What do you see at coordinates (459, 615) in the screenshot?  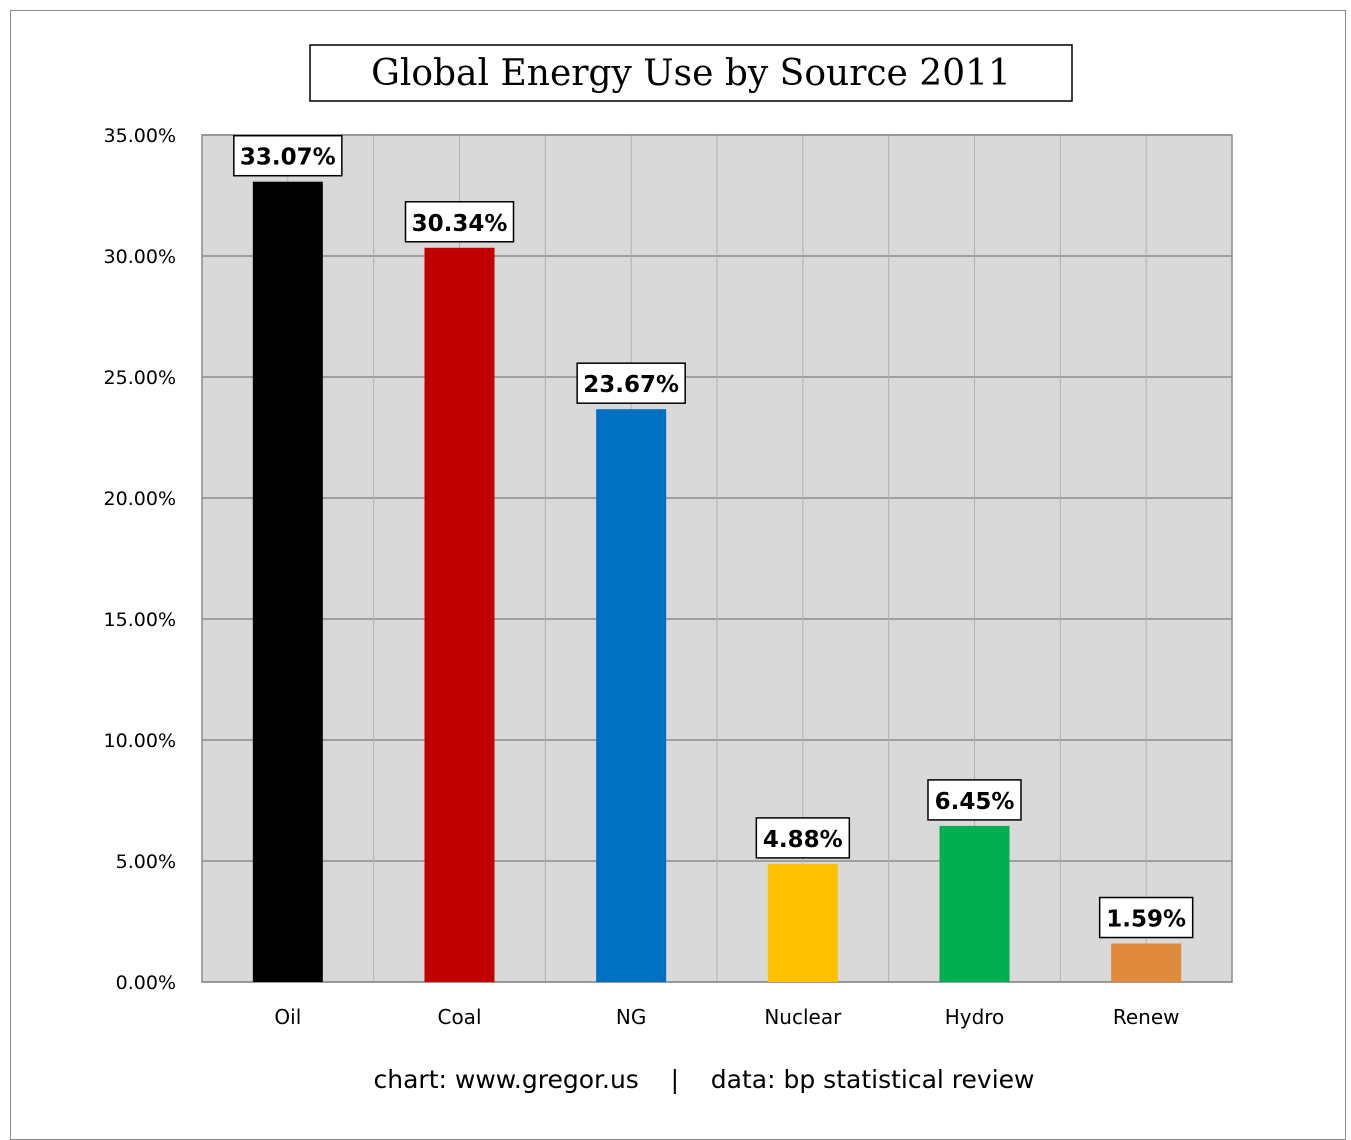 I see `bar-coal` at bounding box center [459, 615].